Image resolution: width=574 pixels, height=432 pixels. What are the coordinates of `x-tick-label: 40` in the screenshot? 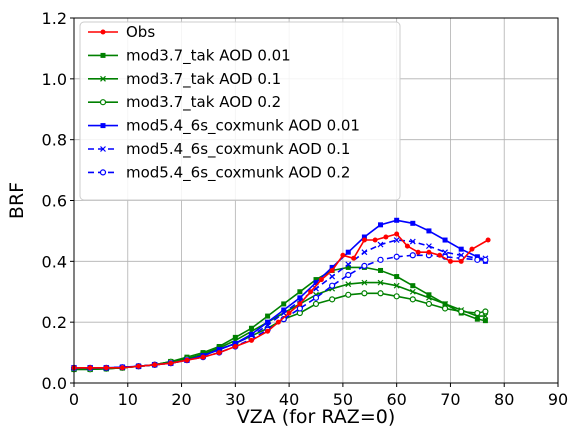 It's located at (289, 399).